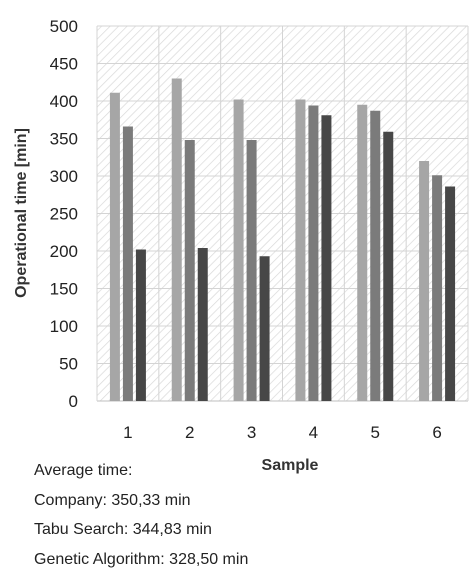  I want to click on company-average: Company: 350,33 min, so click(112, 500).